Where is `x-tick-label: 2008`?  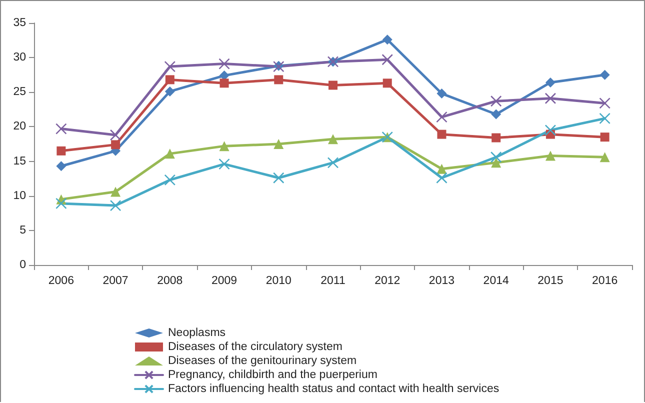
x-tick-label: 2008 is located at coordinates (170, 281).